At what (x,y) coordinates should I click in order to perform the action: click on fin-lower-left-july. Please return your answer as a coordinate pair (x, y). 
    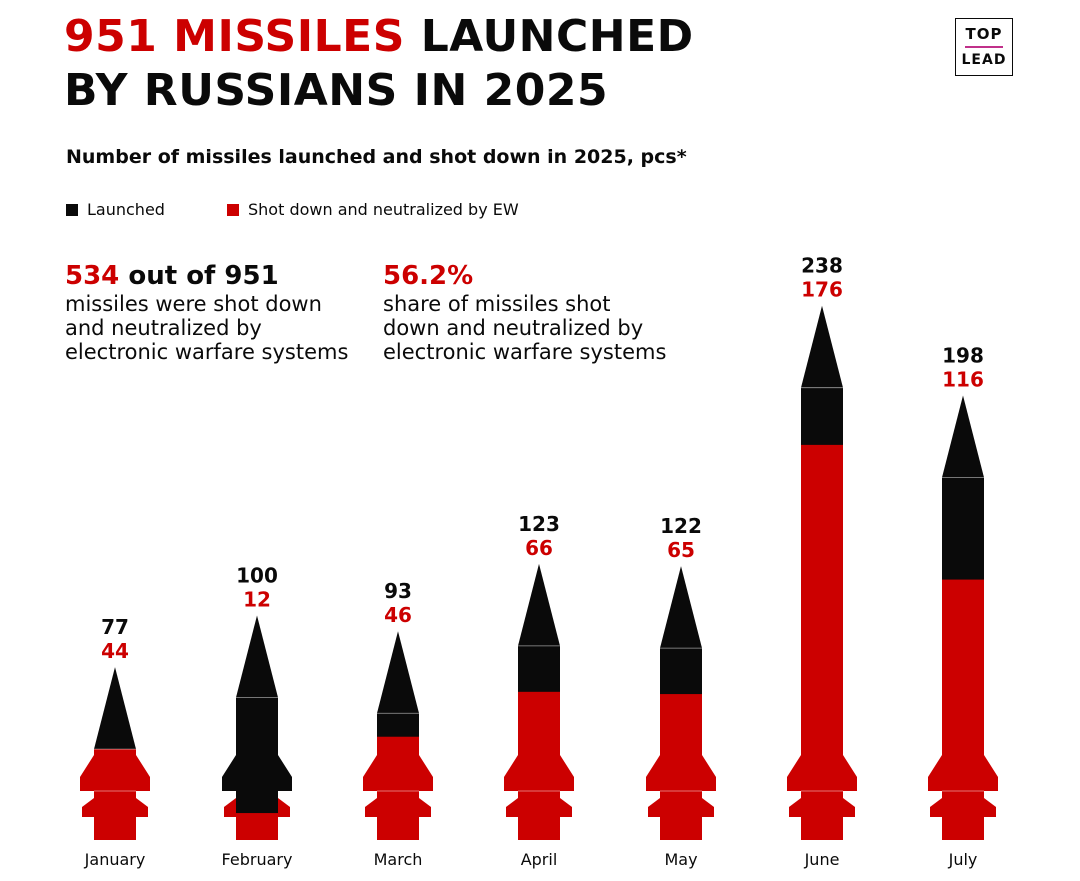
    Looking at the image, I should click on (936, 807).